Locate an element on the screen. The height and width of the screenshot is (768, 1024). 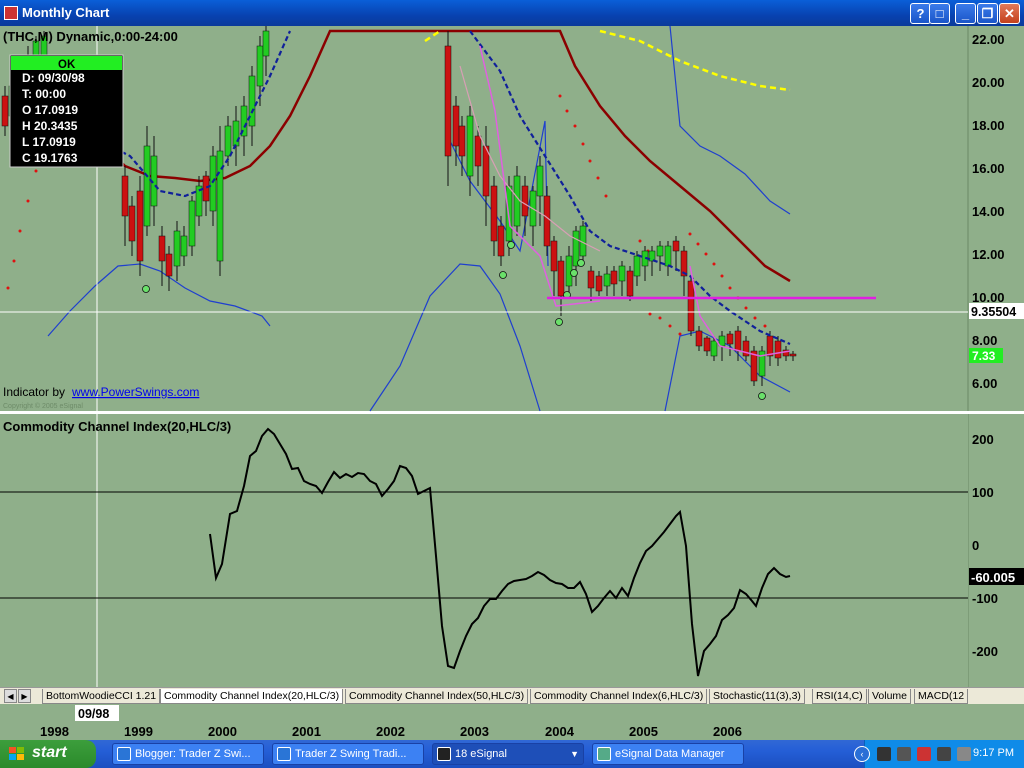
clock: 9:17 PM is located at coordinates (993, 753).